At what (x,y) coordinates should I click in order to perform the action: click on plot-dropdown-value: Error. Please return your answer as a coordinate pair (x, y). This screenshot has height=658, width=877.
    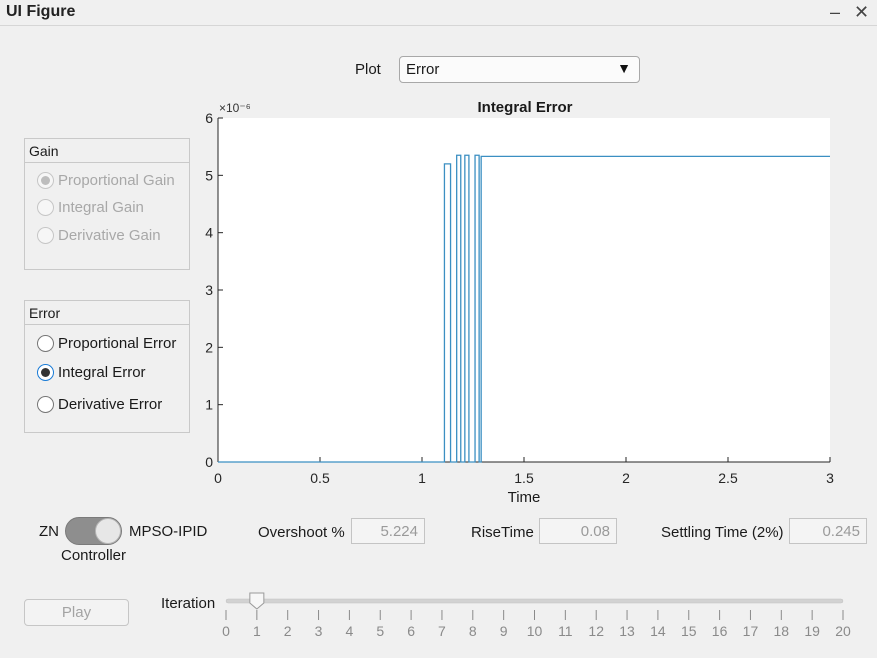
    Looking at the image, I should click on (423, 69).